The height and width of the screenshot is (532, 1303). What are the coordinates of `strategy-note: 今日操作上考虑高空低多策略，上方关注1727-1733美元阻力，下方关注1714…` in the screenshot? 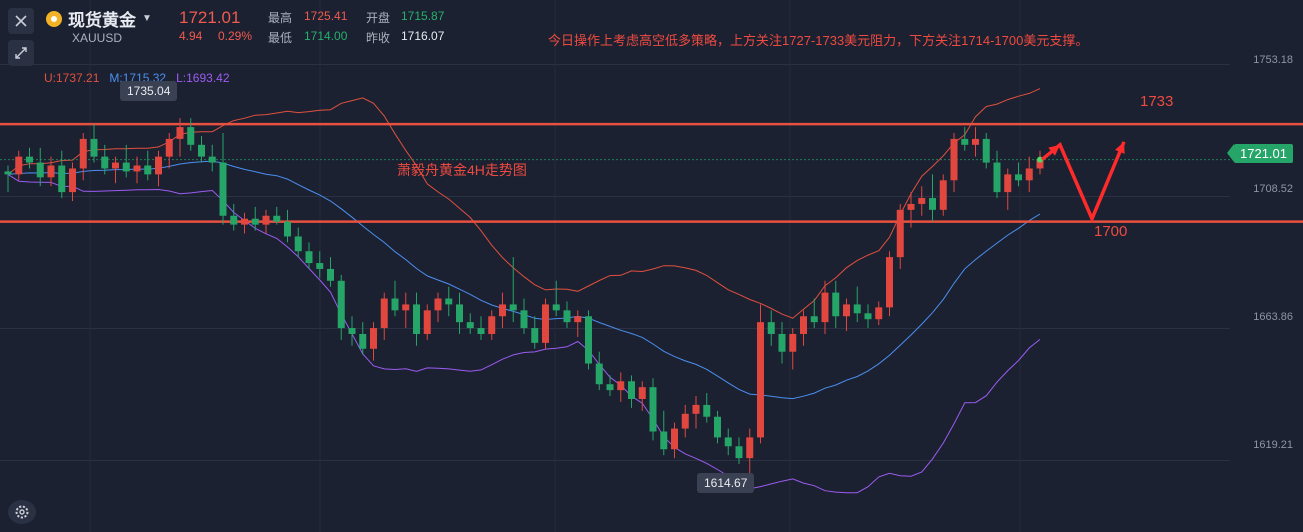 It's located at (818, 40).